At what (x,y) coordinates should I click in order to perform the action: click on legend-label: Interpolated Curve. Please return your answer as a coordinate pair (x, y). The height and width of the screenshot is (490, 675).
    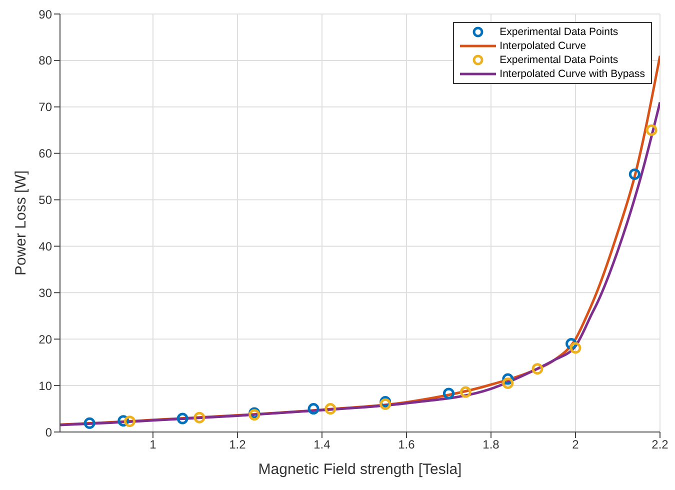
    Looking at the image, I should click on (543, 46).